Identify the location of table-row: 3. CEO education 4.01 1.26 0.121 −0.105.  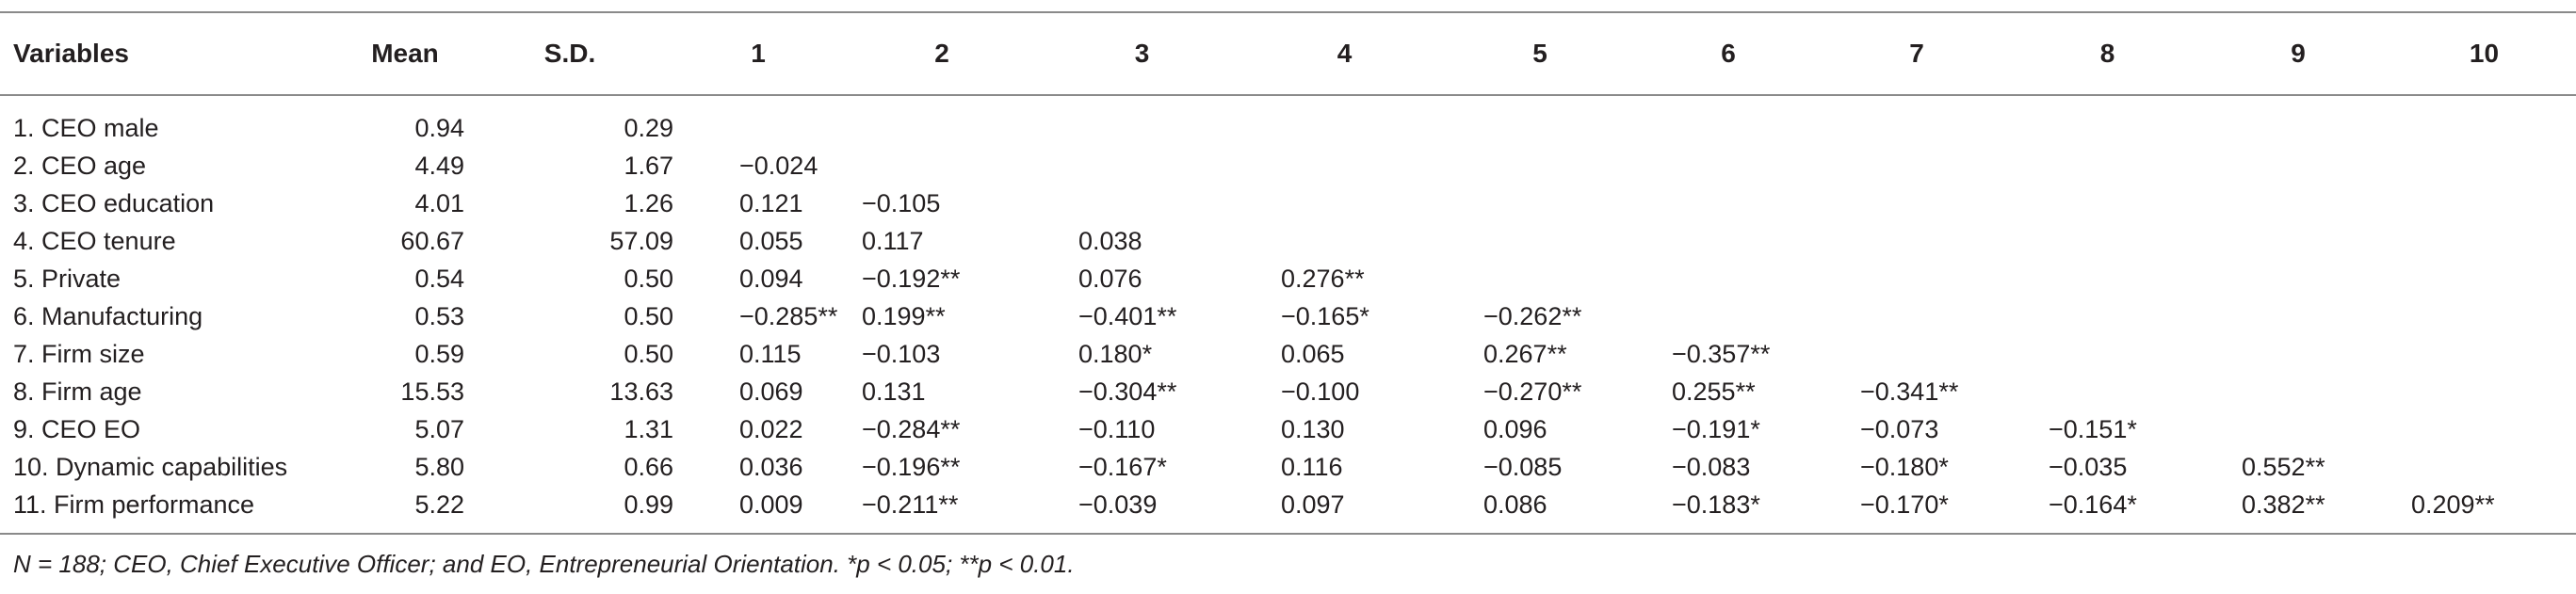
(1288, 203).